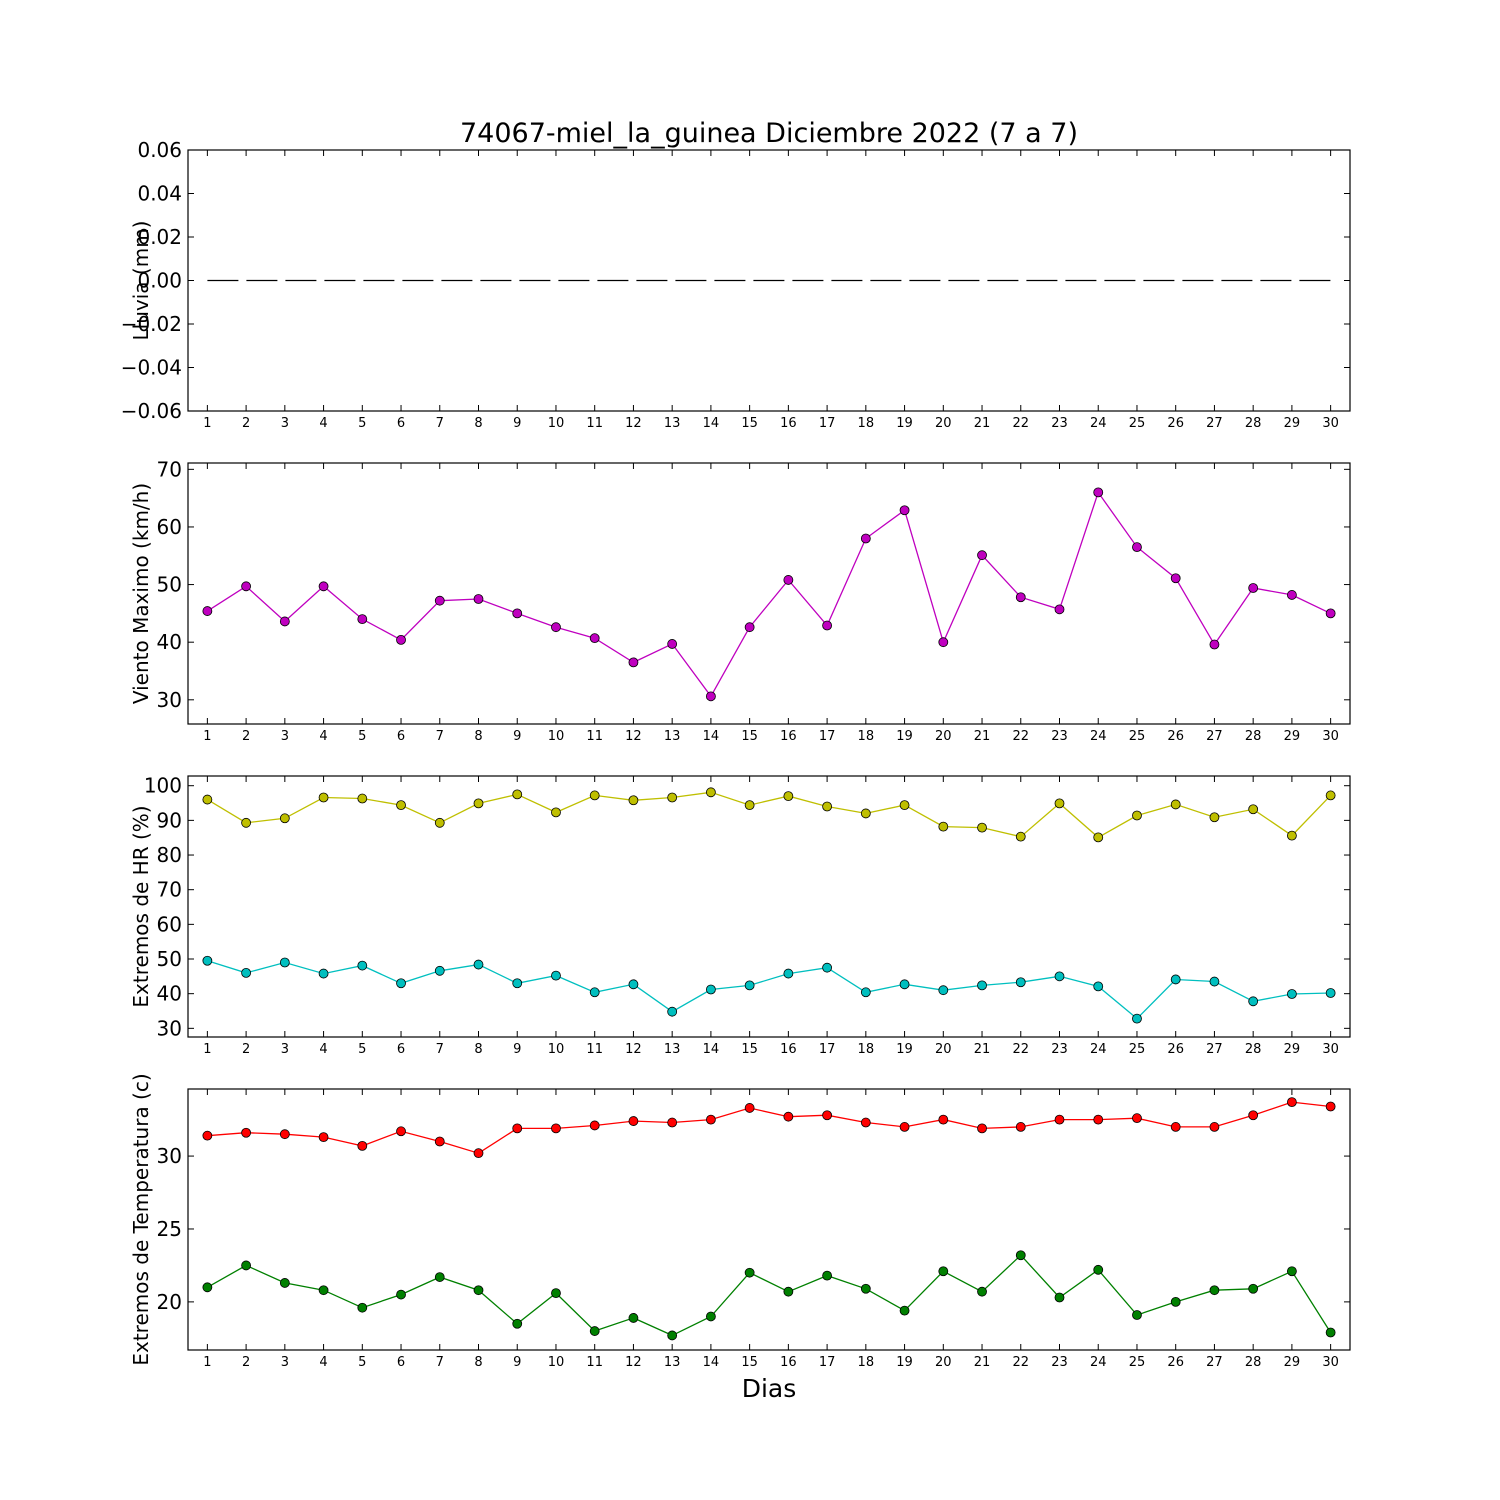 This screenshot has height=1500, width=1500. What do you see at coordinates (362, 736) in the screenshot?
I see `x-tick-label: 5` at bounding box center [362, 736].